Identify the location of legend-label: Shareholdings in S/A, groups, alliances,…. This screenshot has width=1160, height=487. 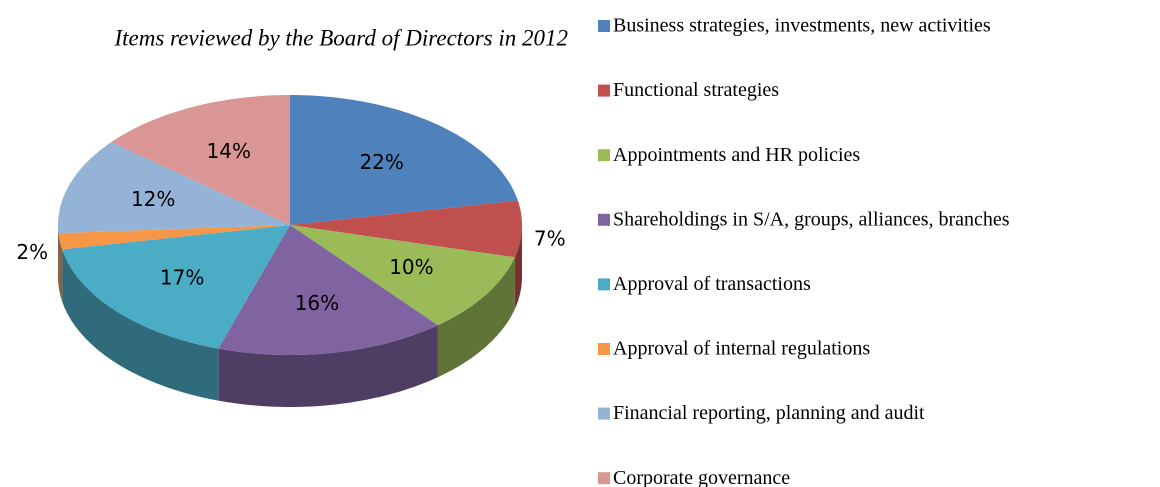
(811, 219).